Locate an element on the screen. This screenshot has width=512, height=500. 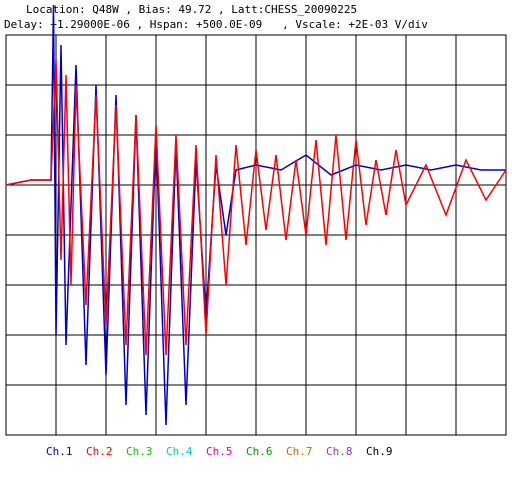
legend-item-ch5: Ch.5 is located at coordinates (219, 451).